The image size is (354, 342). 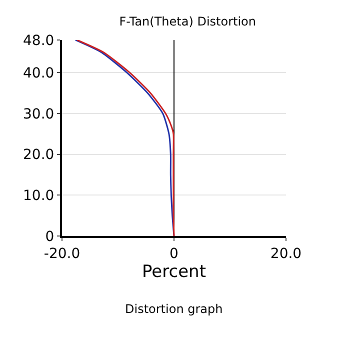 What do you see at coordinates (187, 21) in the screenshot?
I see `chart-title: F-Tan(Theta) Distortion` at bounding box center [187, 21].